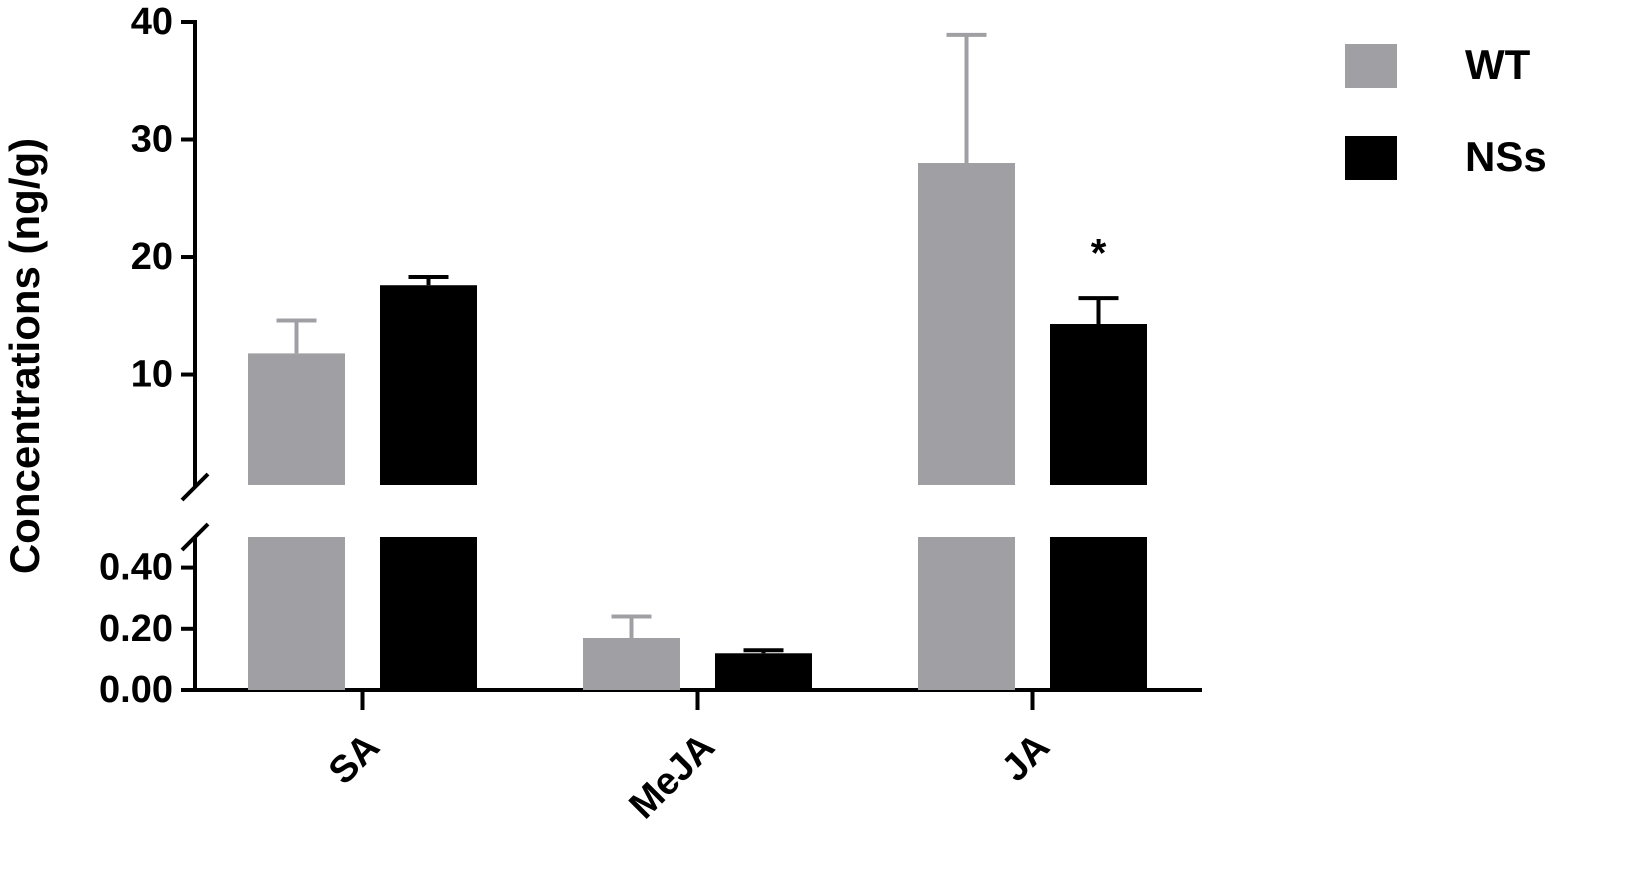  Describe the element at coordinates (136, 690) in the screenshot. I see `y-tick-label: 0.00` at that location.